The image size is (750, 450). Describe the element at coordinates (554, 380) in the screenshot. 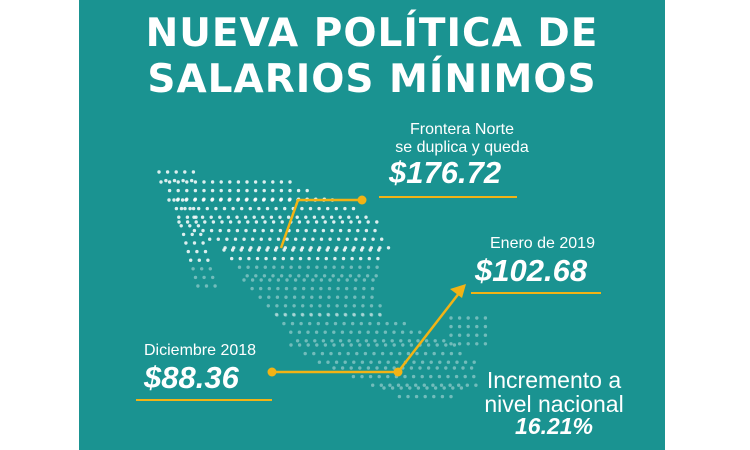

I see `incremento-line-1: Incremento a` at that location.